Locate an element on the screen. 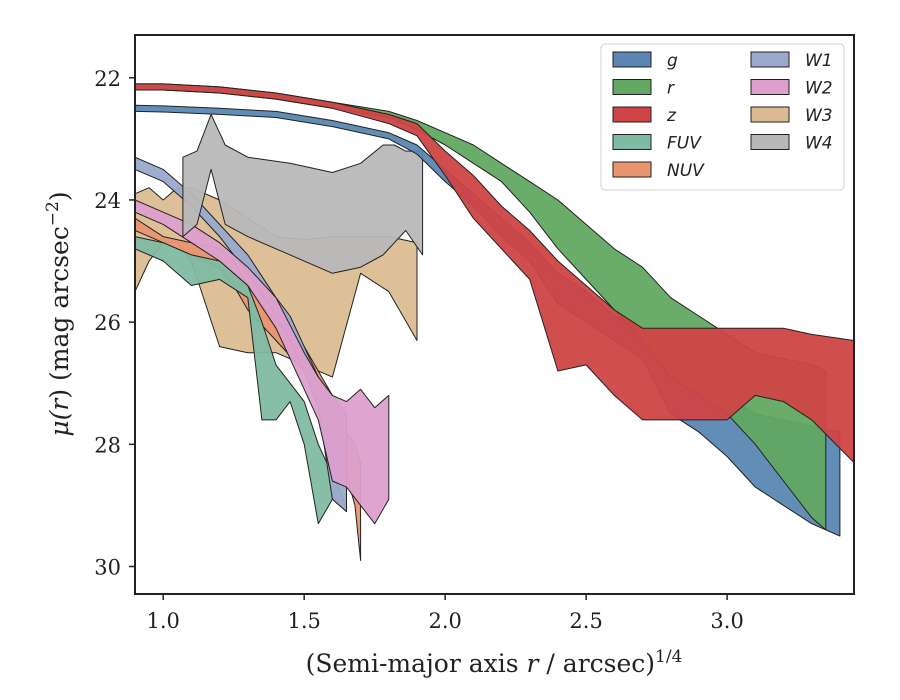 The height and width of the screenshot is (700, 900). band-w2 is located at coordinates (262, 362).